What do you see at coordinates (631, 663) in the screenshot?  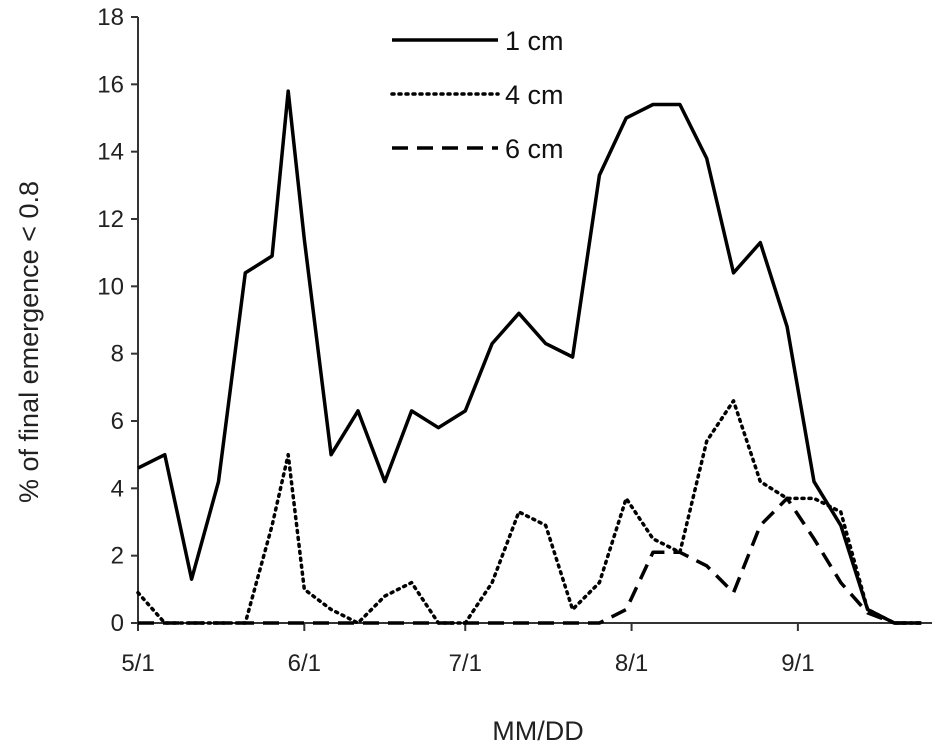 I see `x-tick-label: 8/1` at bounding box center [631, 663].